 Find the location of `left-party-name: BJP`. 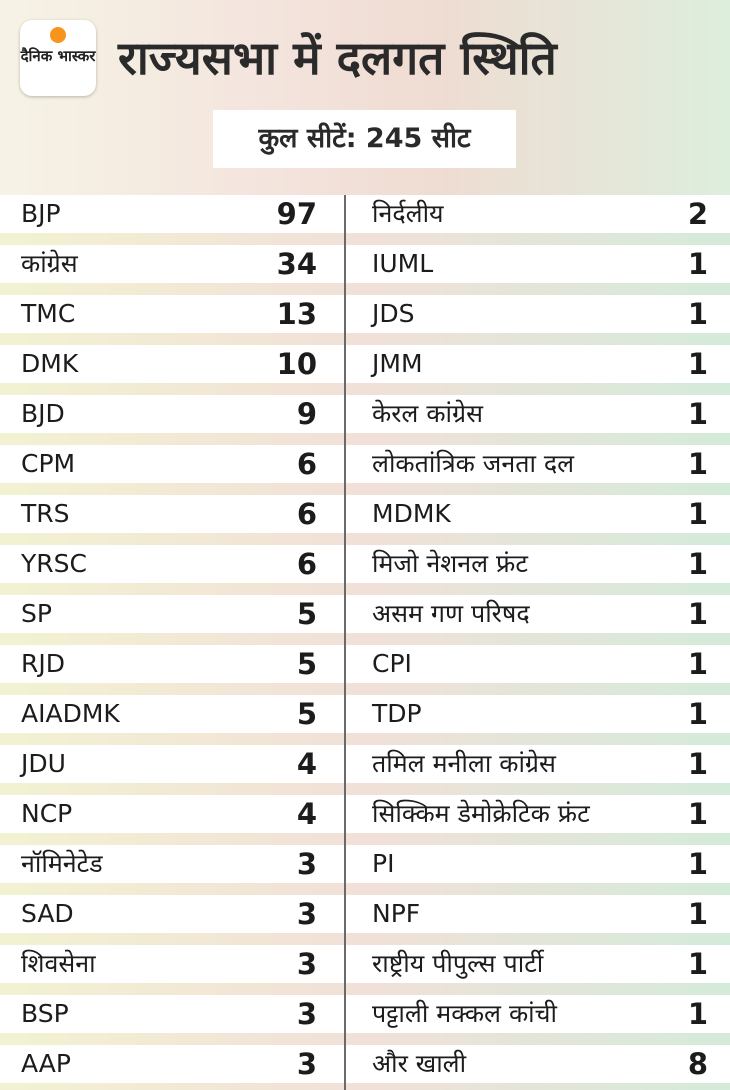

left-party-name: BJP is located at coordinates (41, 213).